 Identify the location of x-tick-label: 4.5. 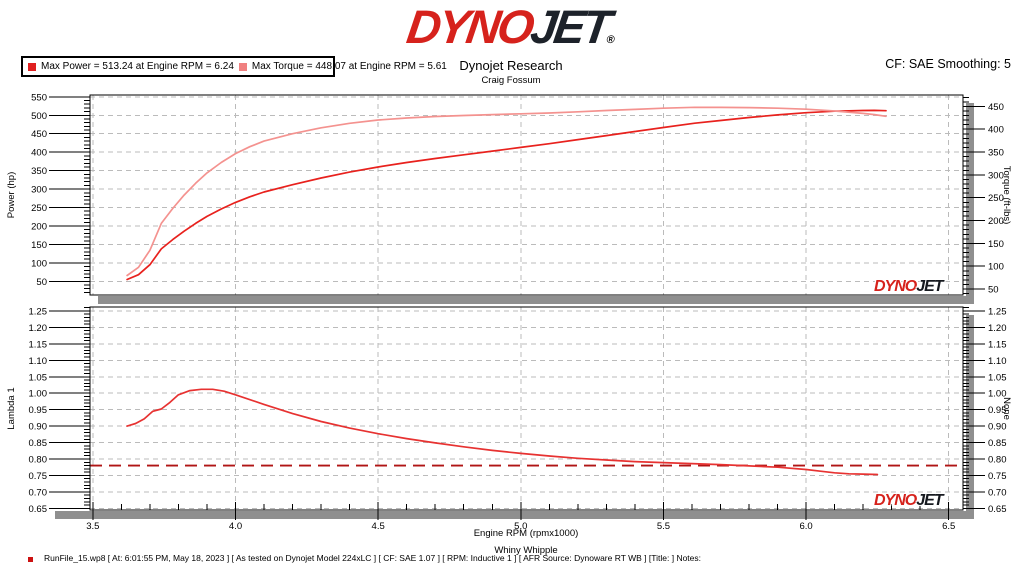
(378, 526).